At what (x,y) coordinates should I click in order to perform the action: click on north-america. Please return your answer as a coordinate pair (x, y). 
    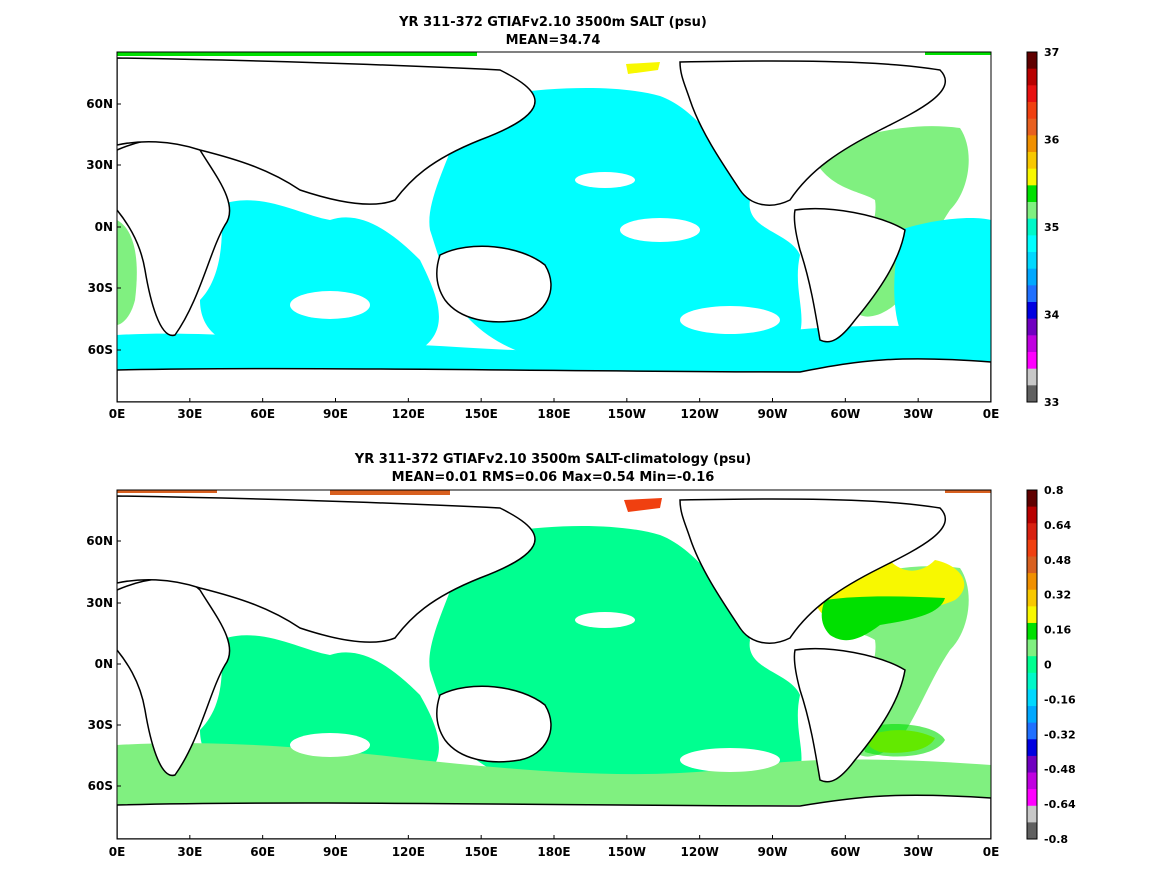
    Looking at the image, I should click on (813, 133).